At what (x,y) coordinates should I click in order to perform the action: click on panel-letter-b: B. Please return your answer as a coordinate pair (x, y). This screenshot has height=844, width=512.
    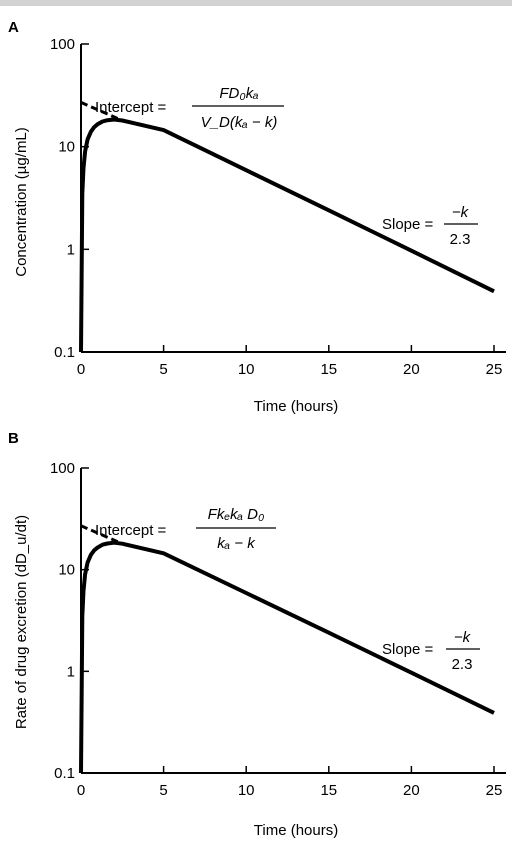
    Looking at the image, I should click on (13, 438).